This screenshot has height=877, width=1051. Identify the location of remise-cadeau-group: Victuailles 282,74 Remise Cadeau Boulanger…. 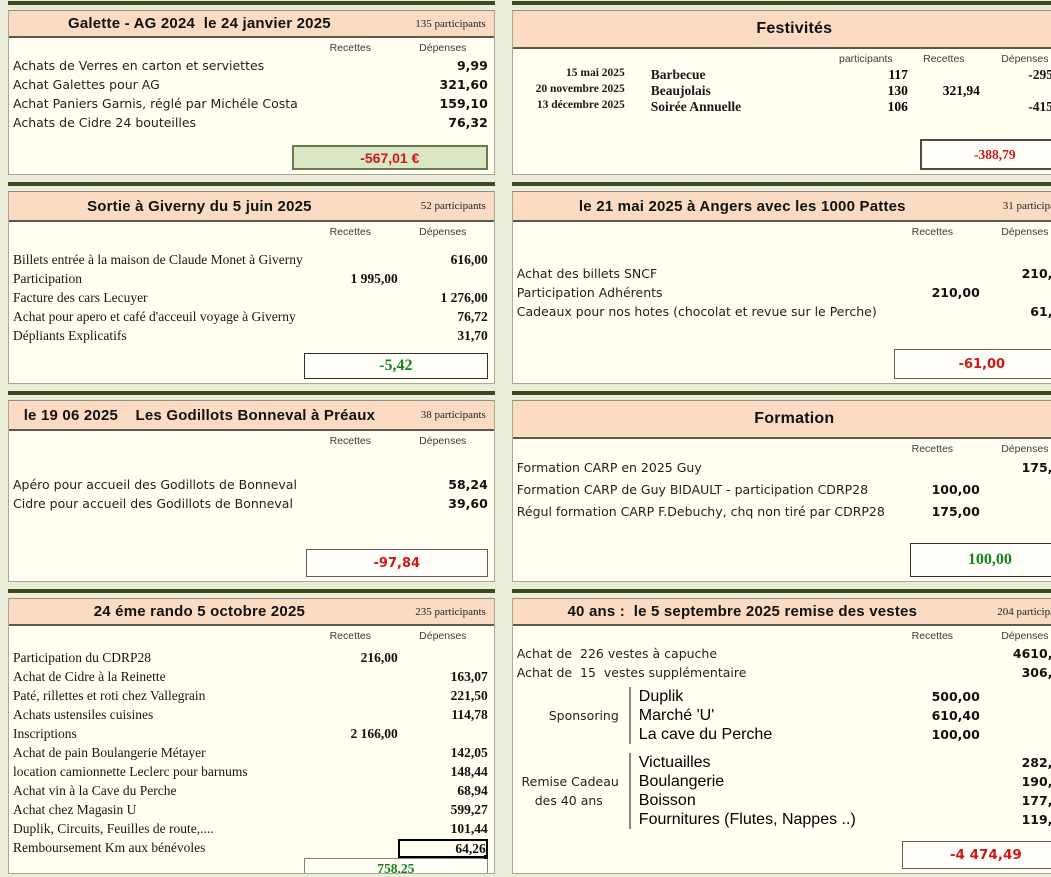
(784, 791).